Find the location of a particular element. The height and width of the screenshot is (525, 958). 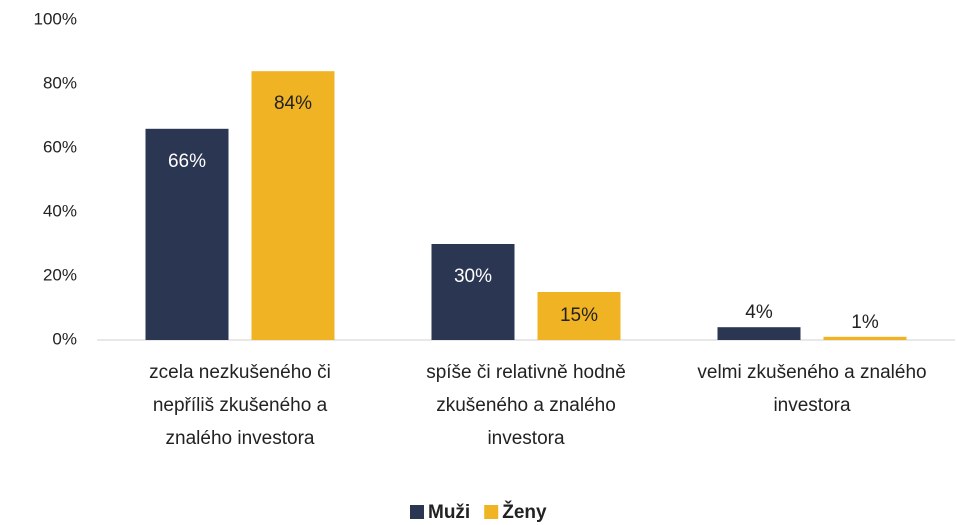

data-label: 84% is located at coordinates (293, 103).